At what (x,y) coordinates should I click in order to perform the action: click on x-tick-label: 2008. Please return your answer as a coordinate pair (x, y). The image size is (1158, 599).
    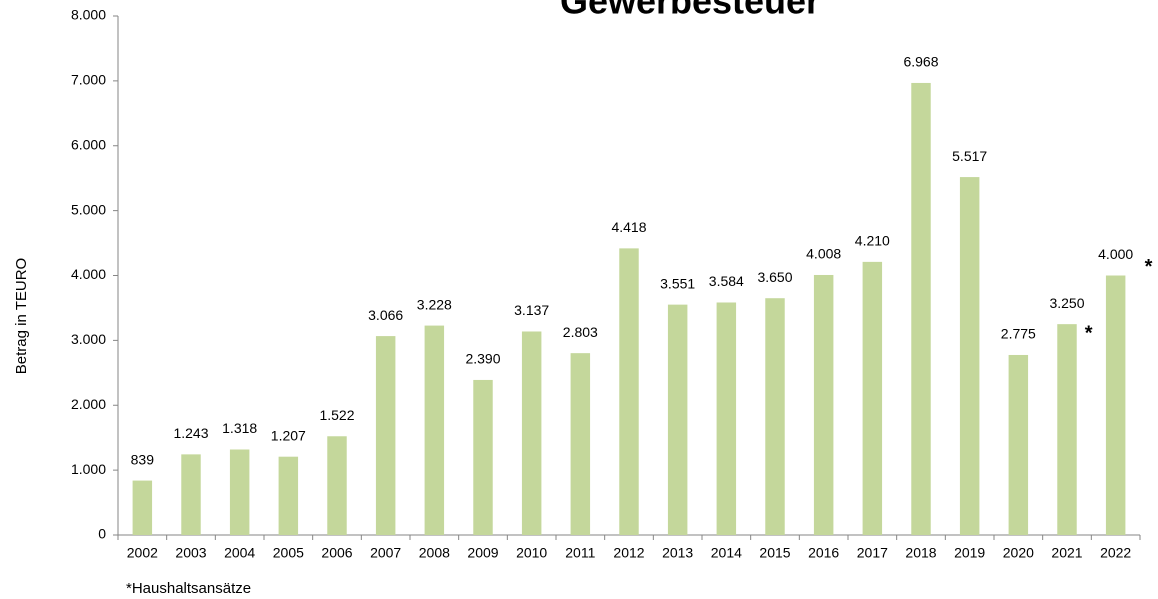
    Looking at the image, I should click on (434, 553).